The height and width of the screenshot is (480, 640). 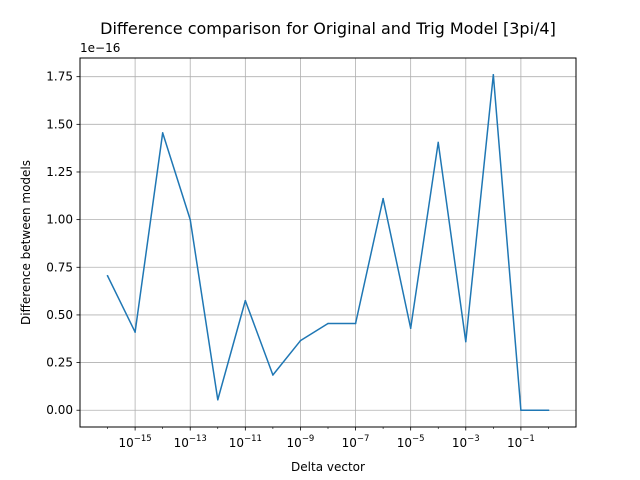 I want to click on x-axis-ticks: 10⁻¹⁵ 10⁻¹³ 10⁻¹¹ 10⁻⁹ 10⁻⁷ 10⁻⁵ 10⁻³ 10⁻¹, so click(x=328, y=438).